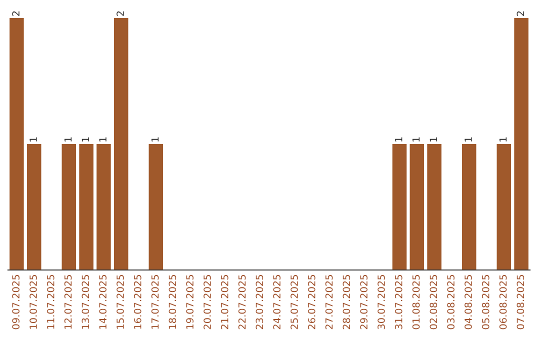  What do you see at coordinates (103, 302) in the screenshot?
I see `x-tick-label: 14.07.2025` at bounding box center [103, 302].